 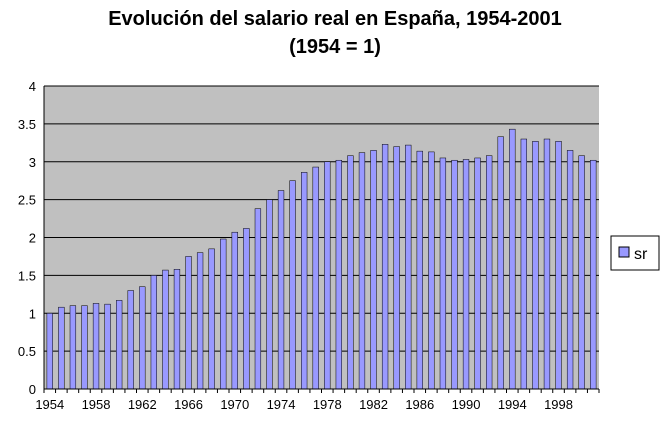 I want to click on y-tick-label: 2.5, so click(x=27, y=200).